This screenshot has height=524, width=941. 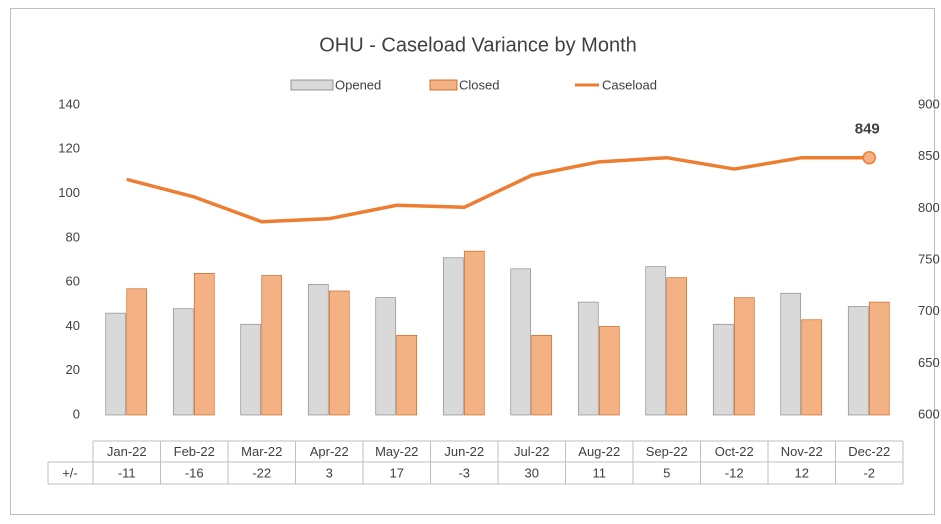 I want to click on table-cell: 30, so click(x=532, y=472).